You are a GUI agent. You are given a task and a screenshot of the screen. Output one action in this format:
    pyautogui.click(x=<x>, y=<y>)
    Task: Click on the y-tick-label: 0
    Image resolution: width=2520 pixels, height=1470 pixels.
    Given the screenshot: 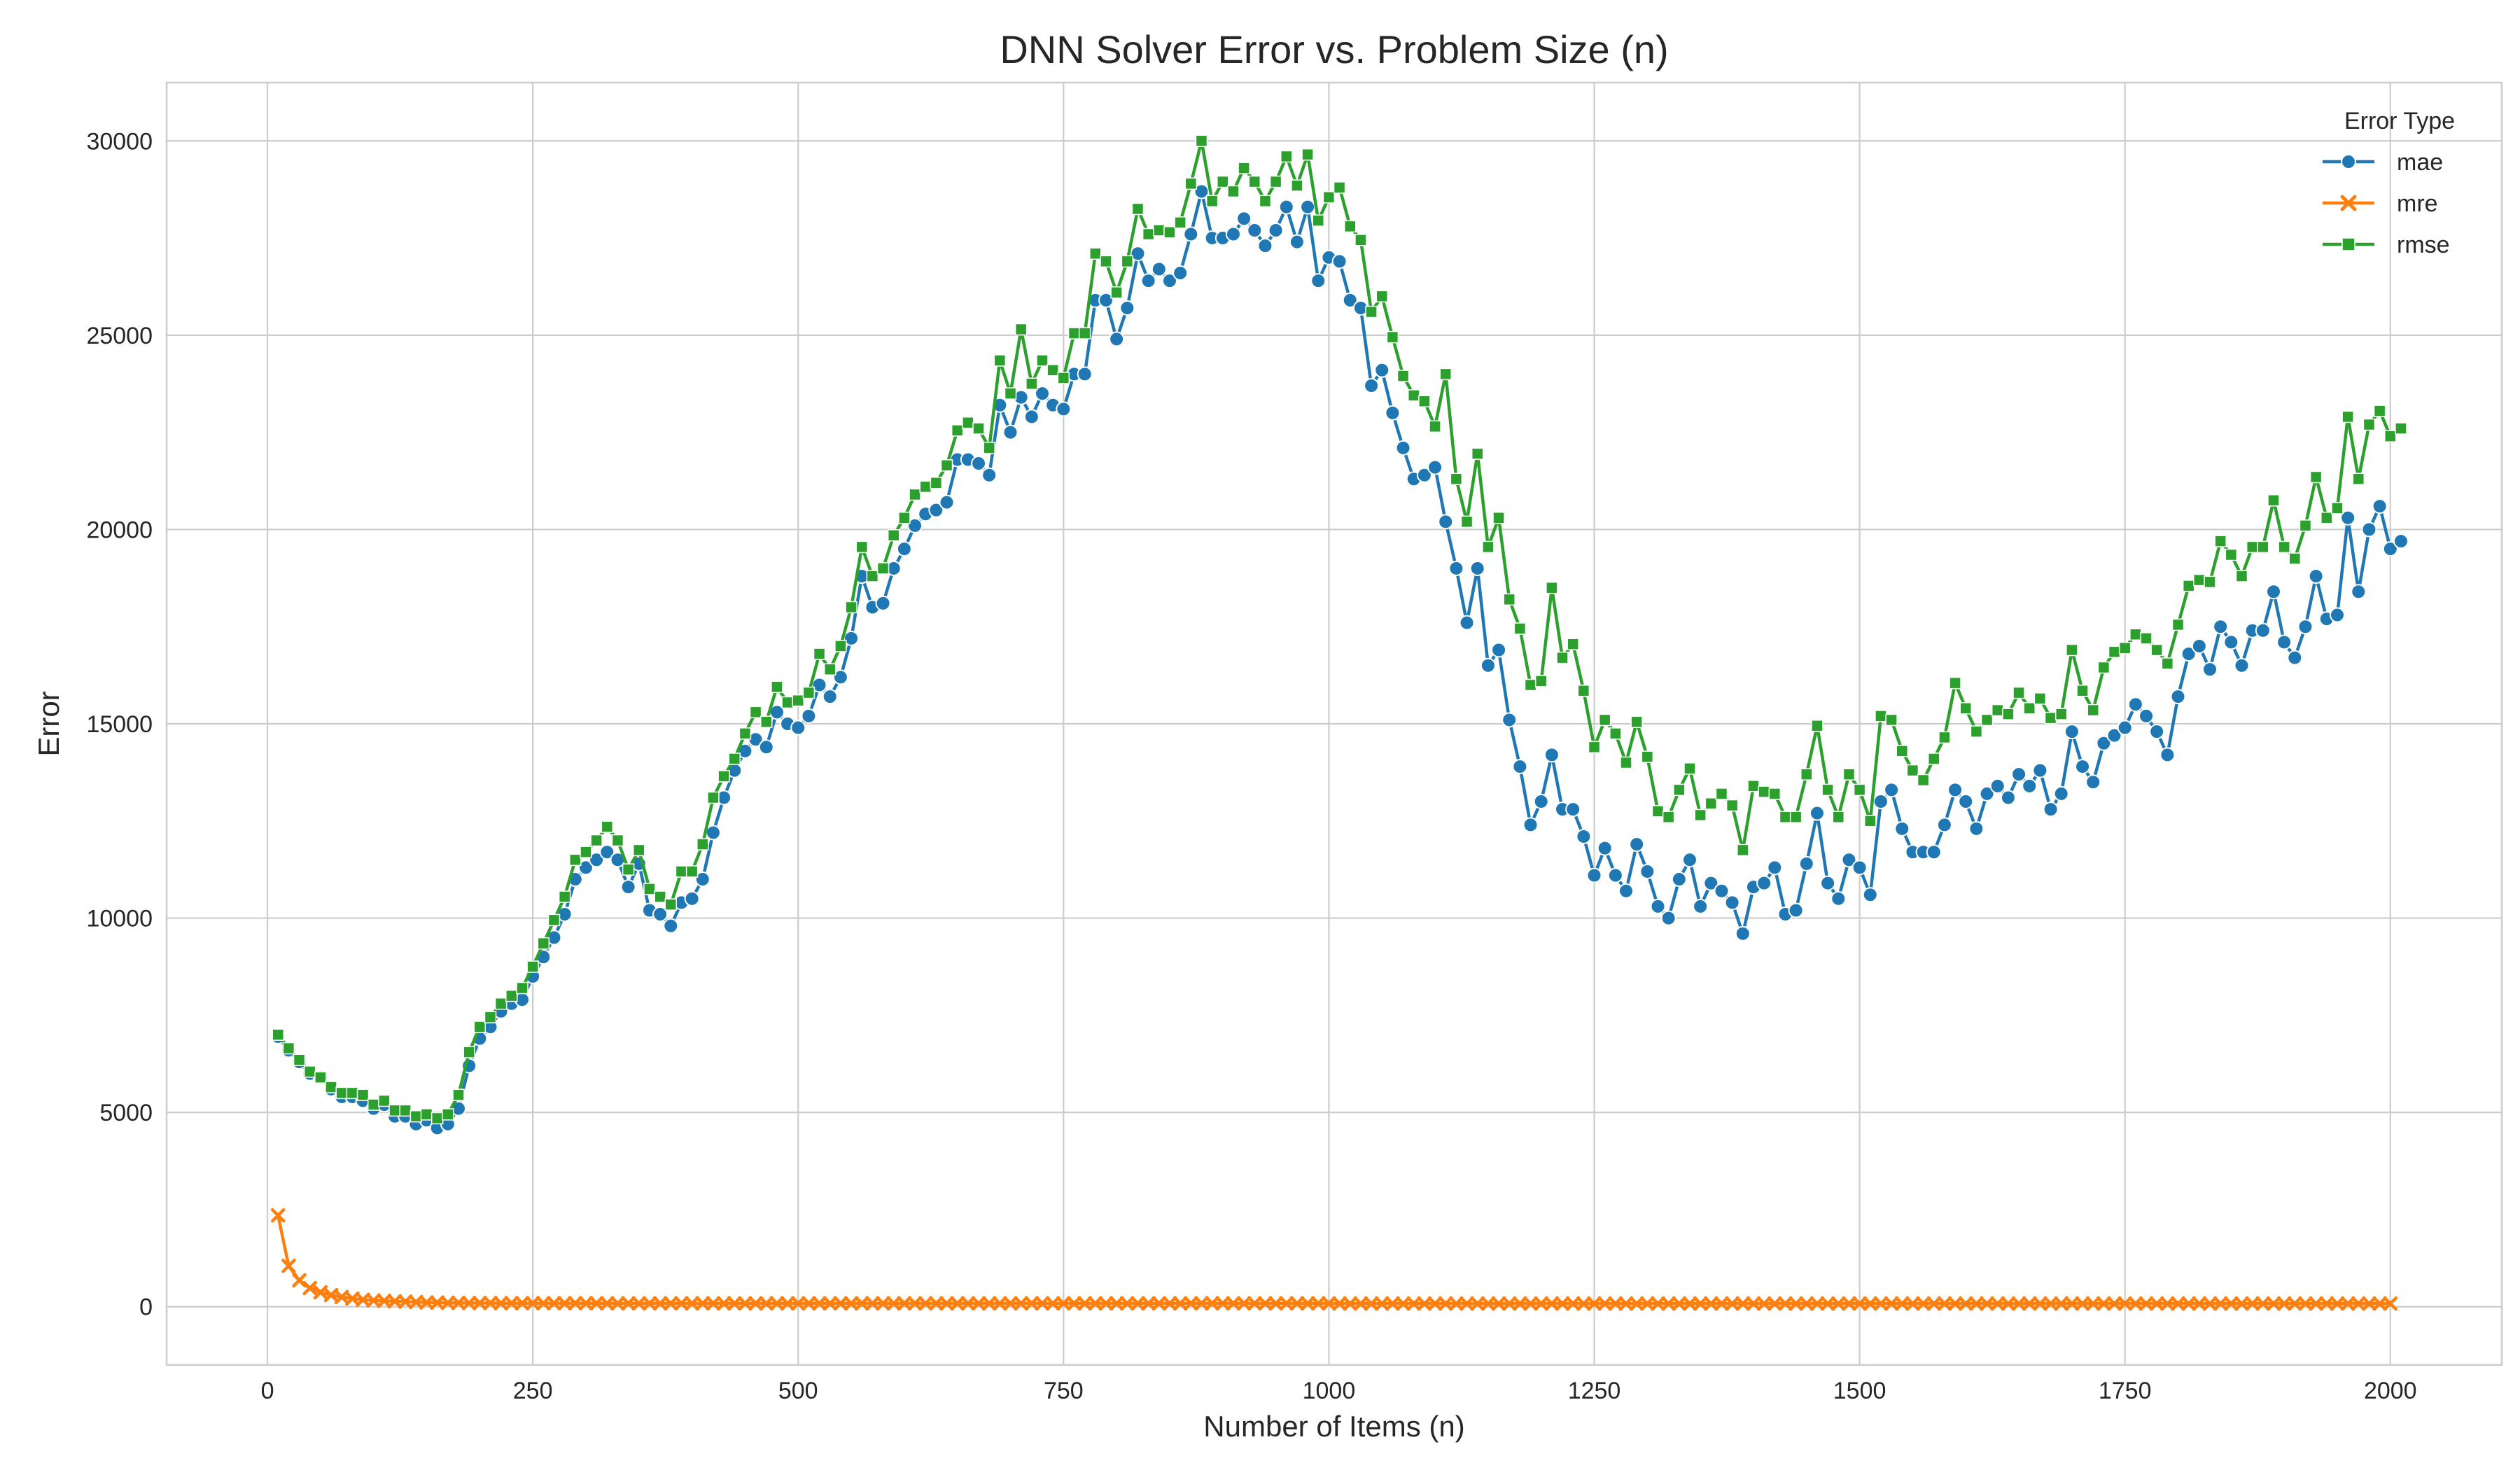 What is the action you would take?
    pyautogui.click(x=146, y=1307)
    